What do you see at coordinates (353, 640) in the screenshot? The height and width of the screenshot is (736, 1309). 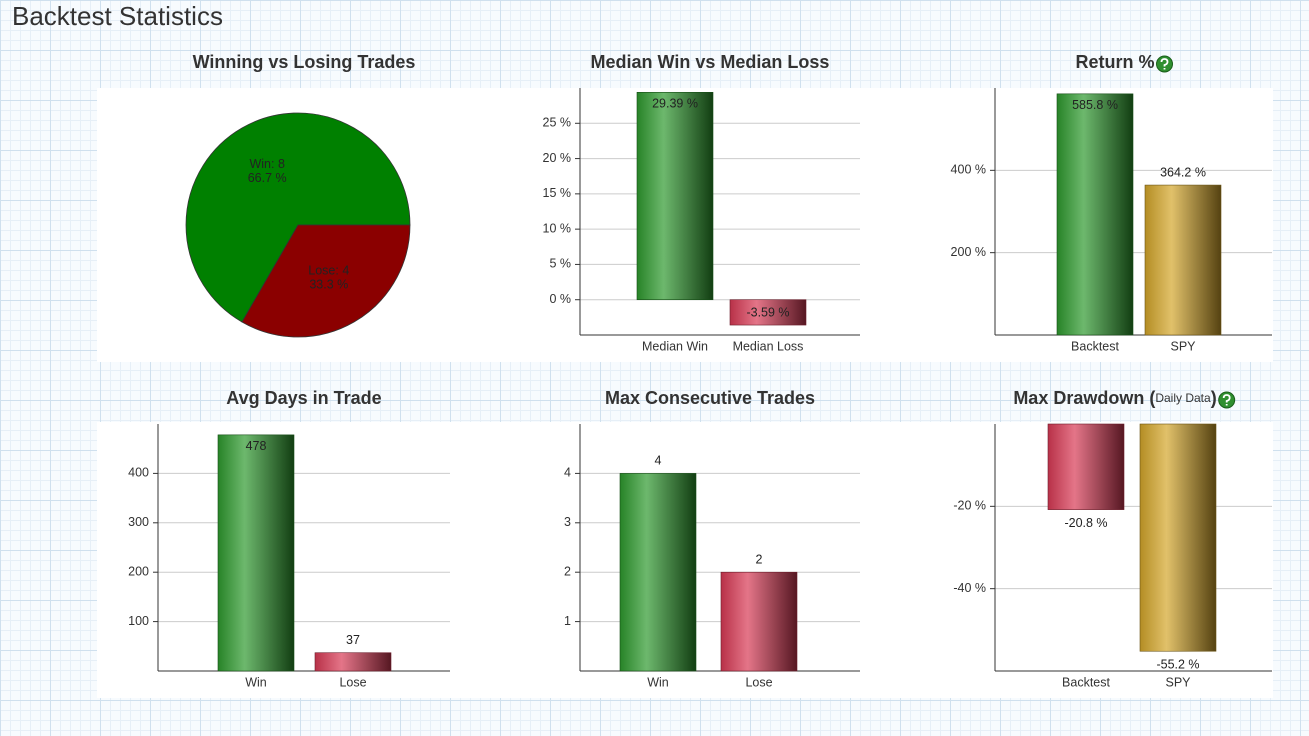 I see `value-label: 37` at bounding box center [353, 640].